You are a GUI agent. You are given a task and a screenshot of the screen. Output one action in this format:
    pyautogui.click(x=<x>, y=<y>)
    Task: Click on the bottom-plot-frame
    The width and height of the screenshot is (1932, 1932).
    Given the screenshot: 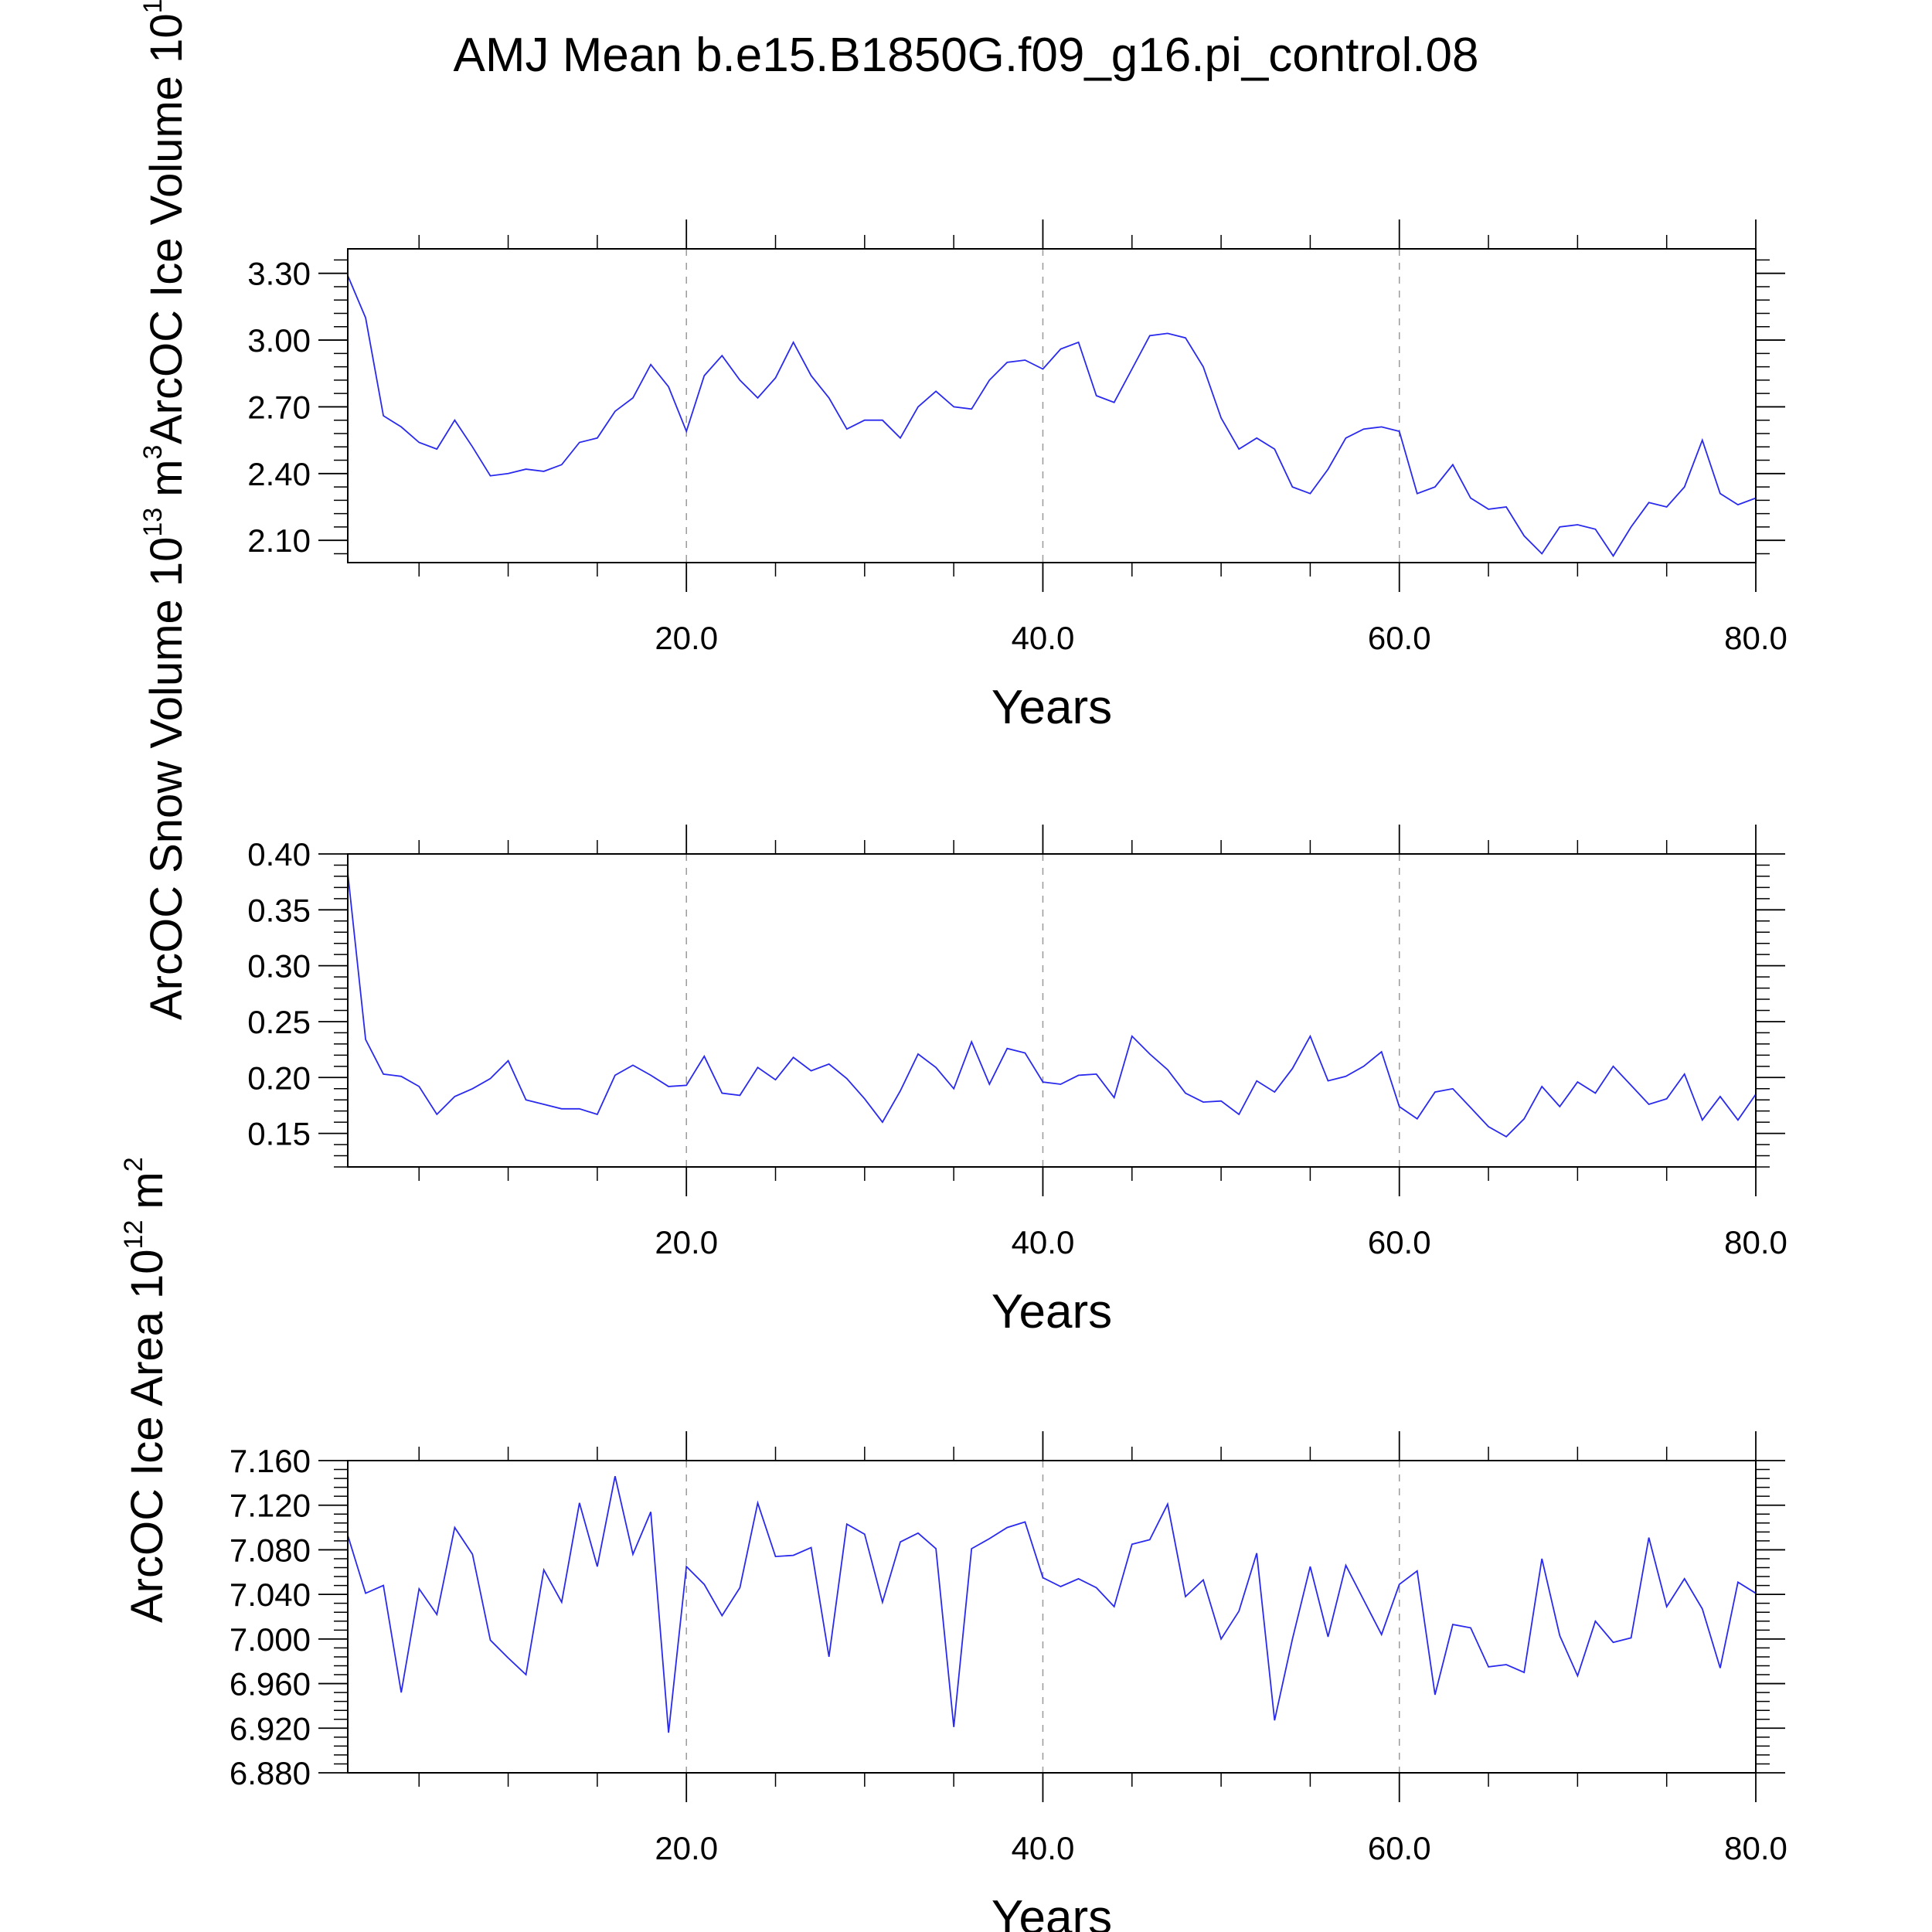 What is the action you would take?
    pyautogui.click(x=1052, y=1617)
    